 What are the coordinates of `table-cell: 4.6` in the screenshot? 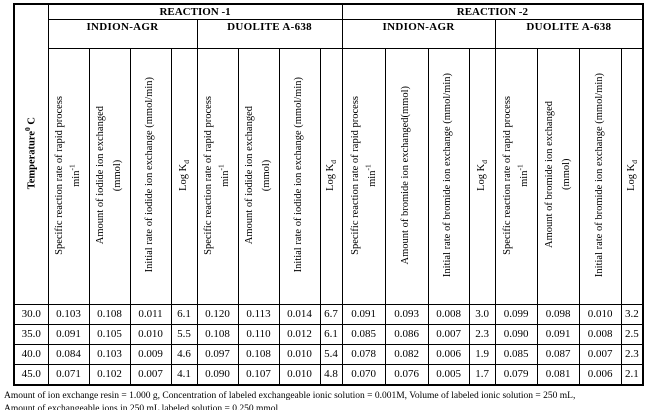 It's located at (184, 354).